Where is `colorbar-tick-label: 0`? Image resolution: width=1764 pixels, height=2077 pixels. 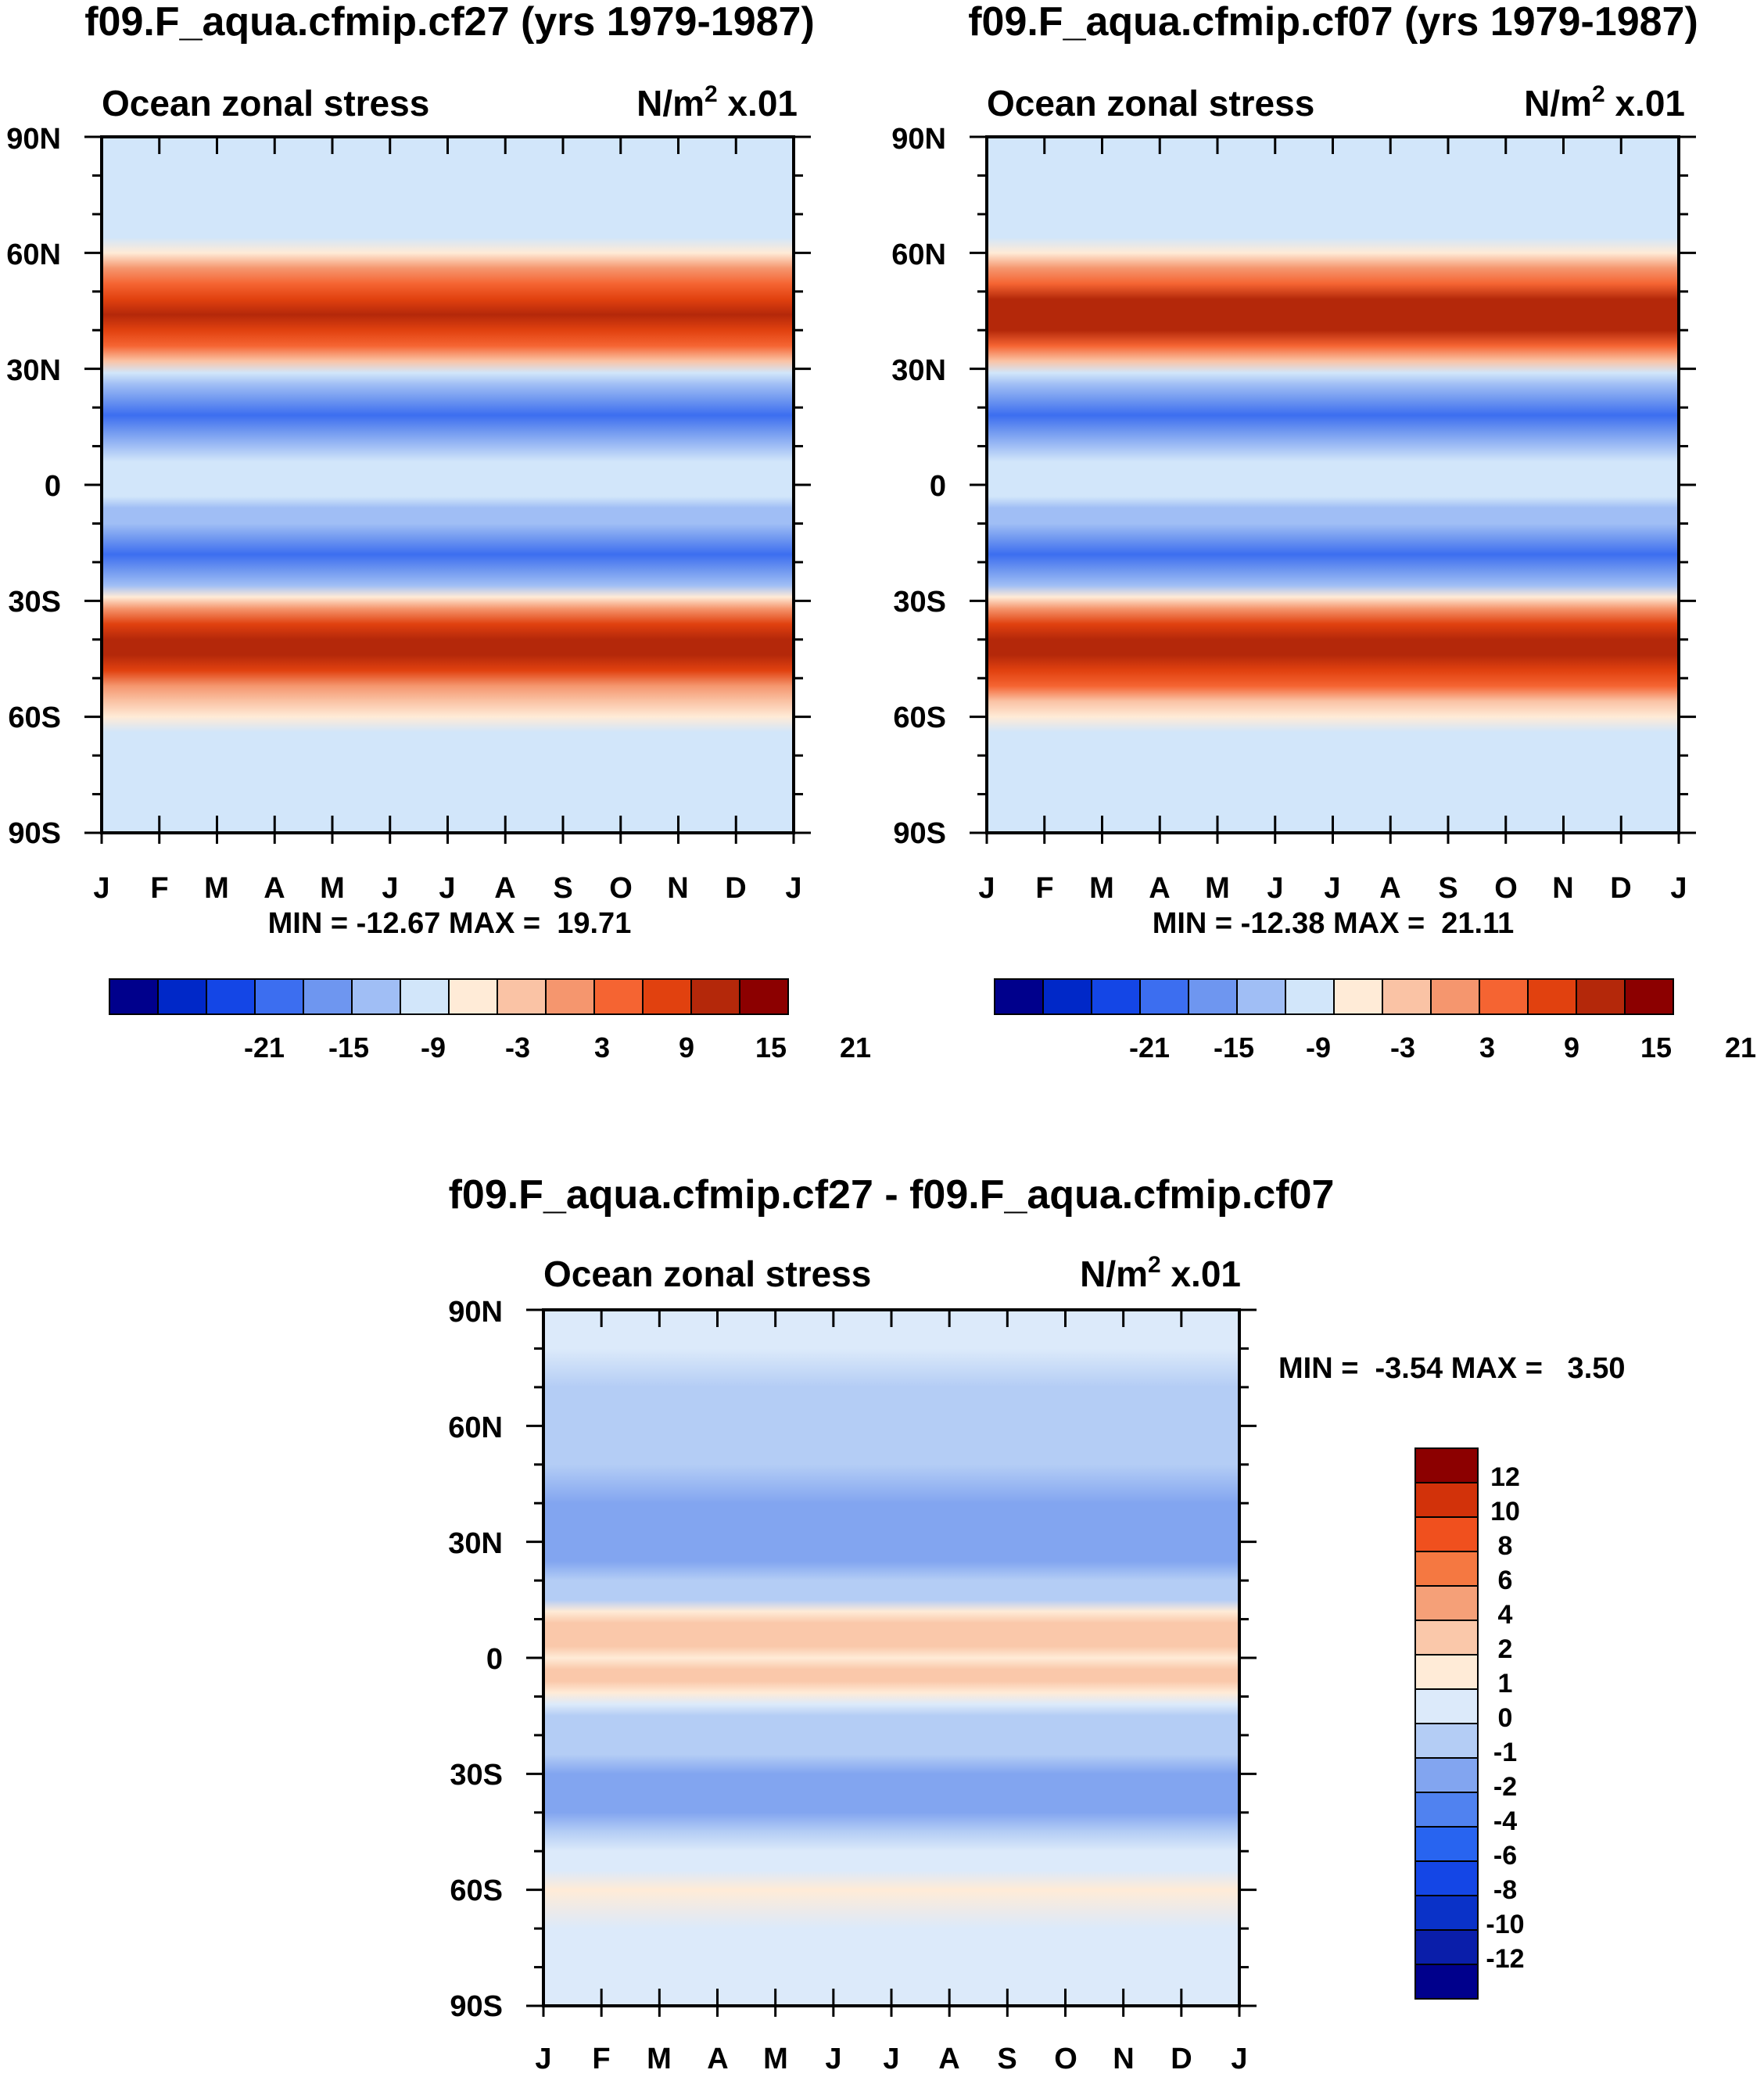
colorbar-tick-label: 0 is located at coordinates (1505, 1718).